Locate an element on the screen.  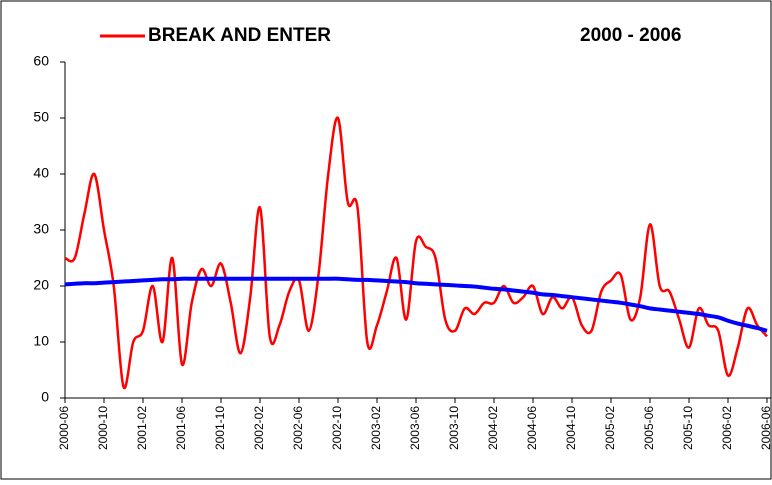
x-tick-label: 2002-10 is located at coordinates (337, 428).